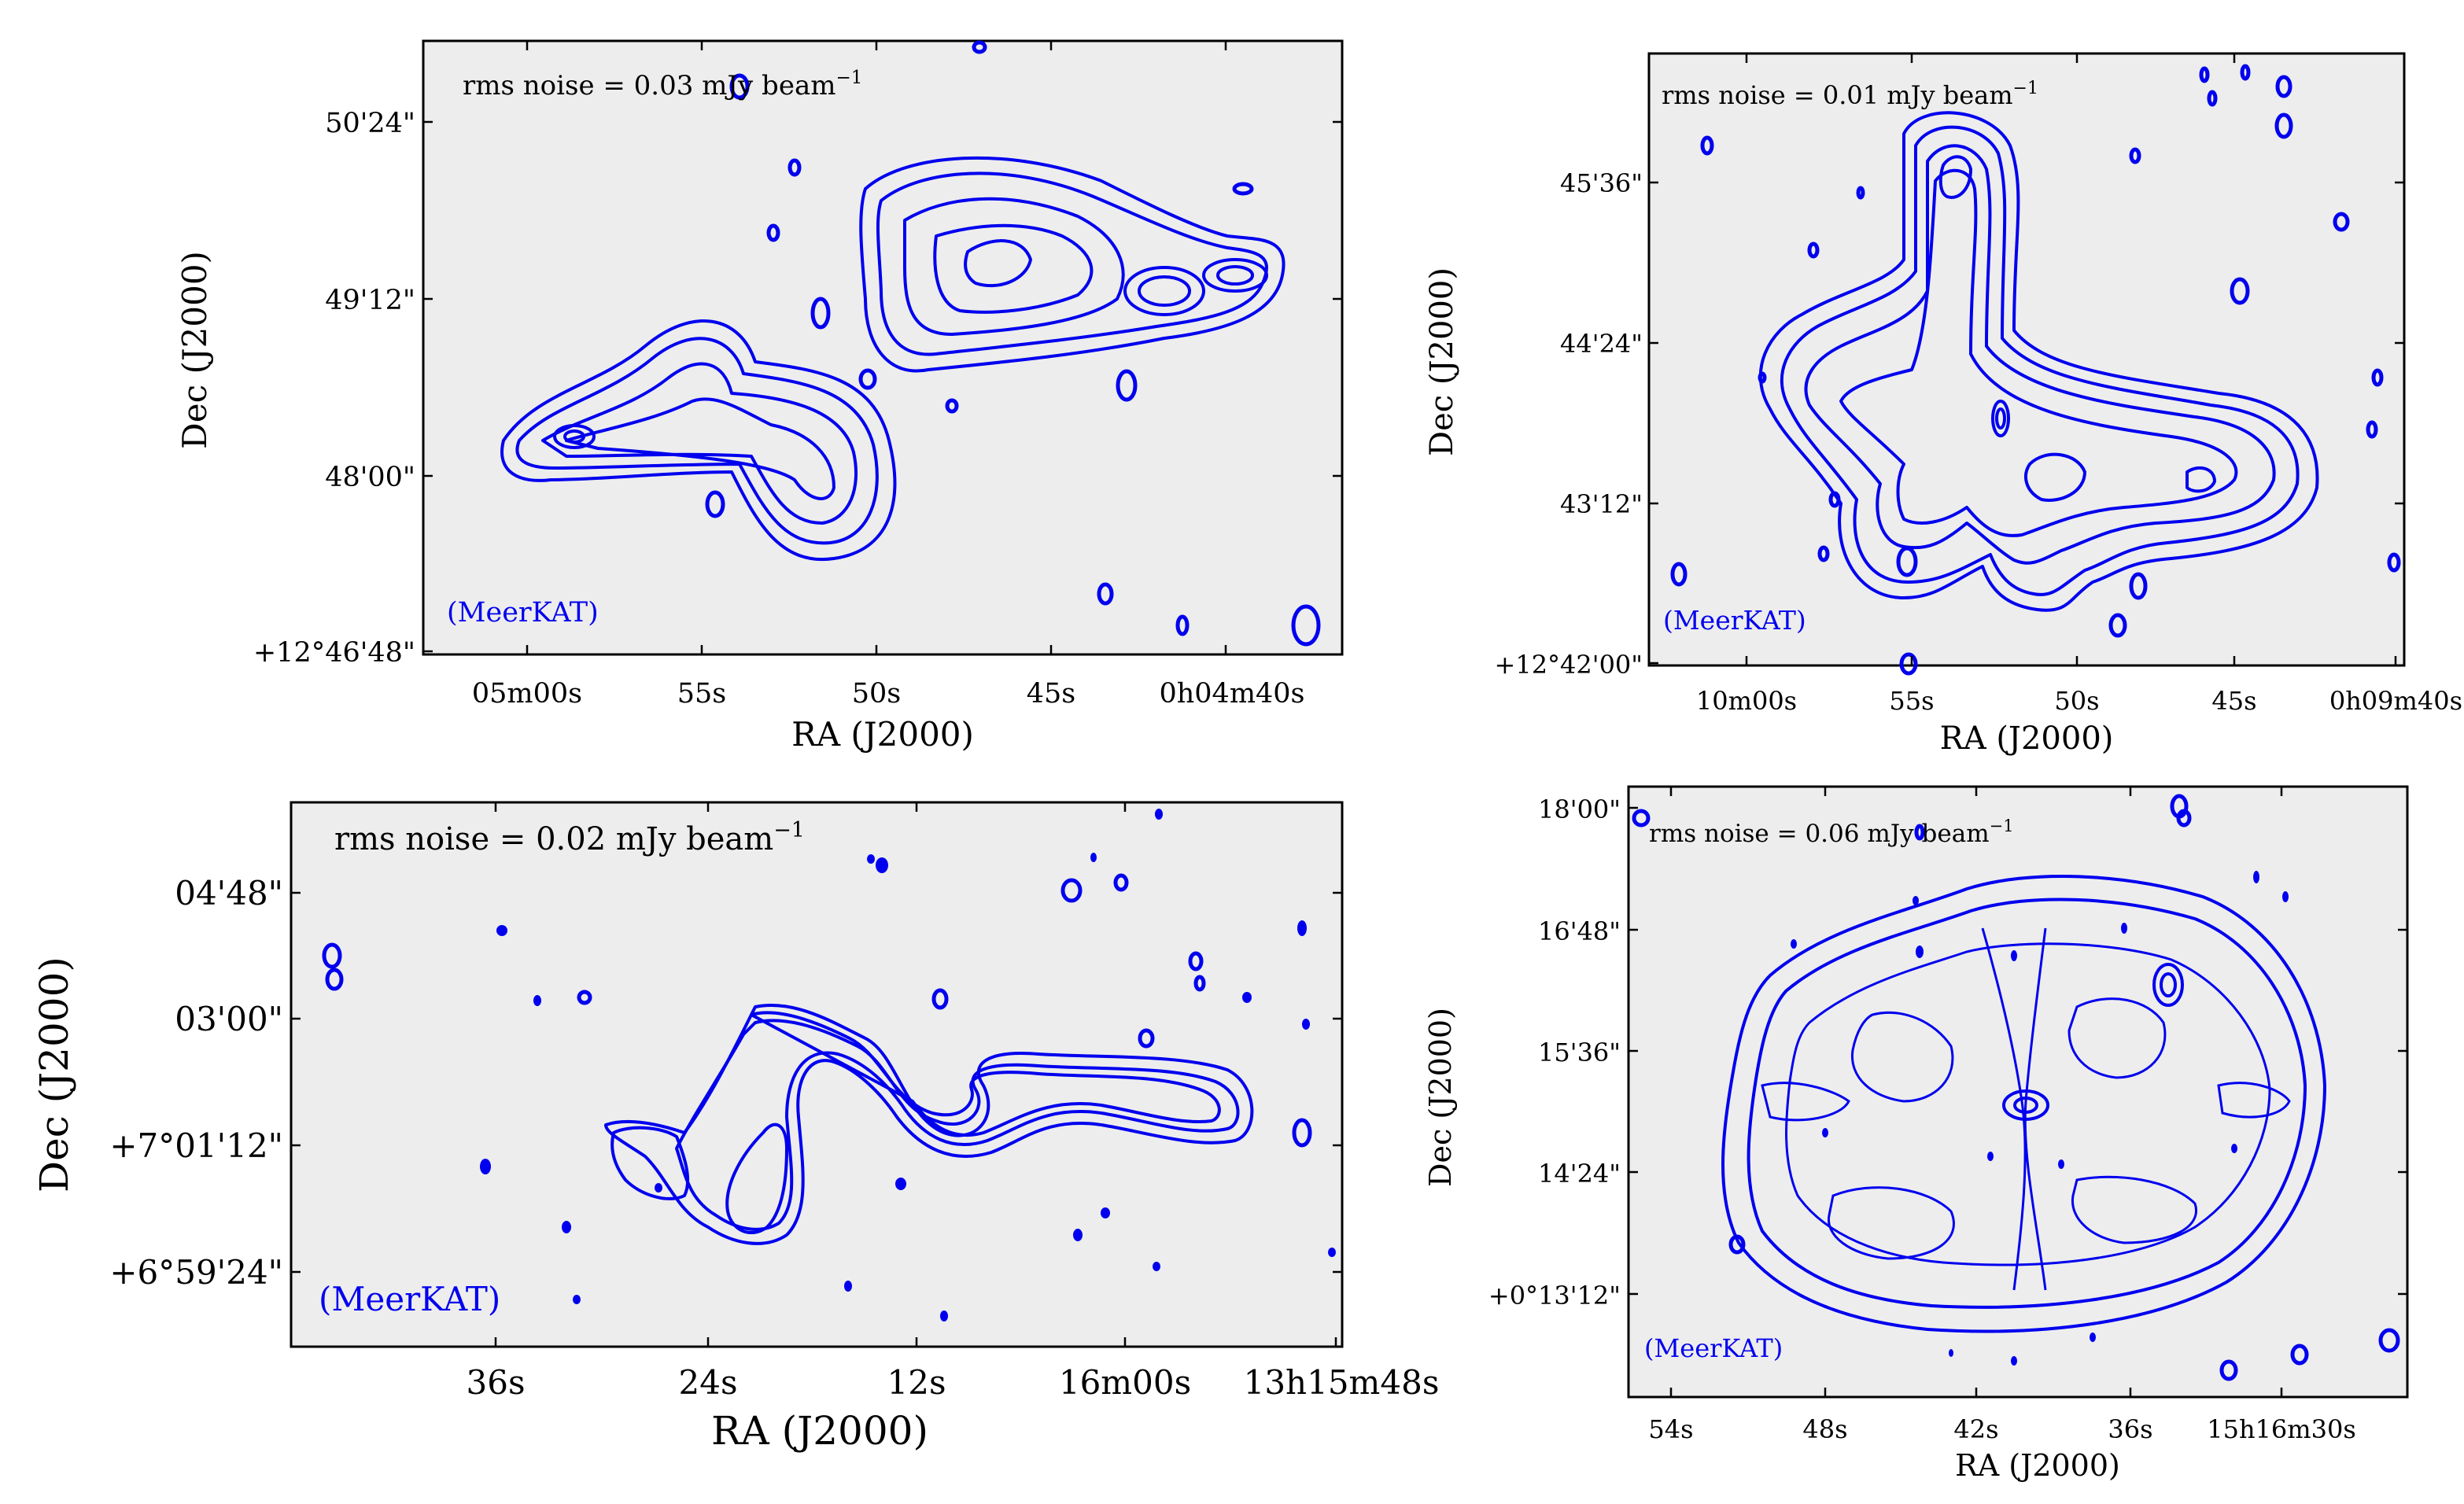 Image resolution: width=2464 pixels, height=1504 pixels. I want to click on y-tick-label: +12°46'48", so click(334, 653).